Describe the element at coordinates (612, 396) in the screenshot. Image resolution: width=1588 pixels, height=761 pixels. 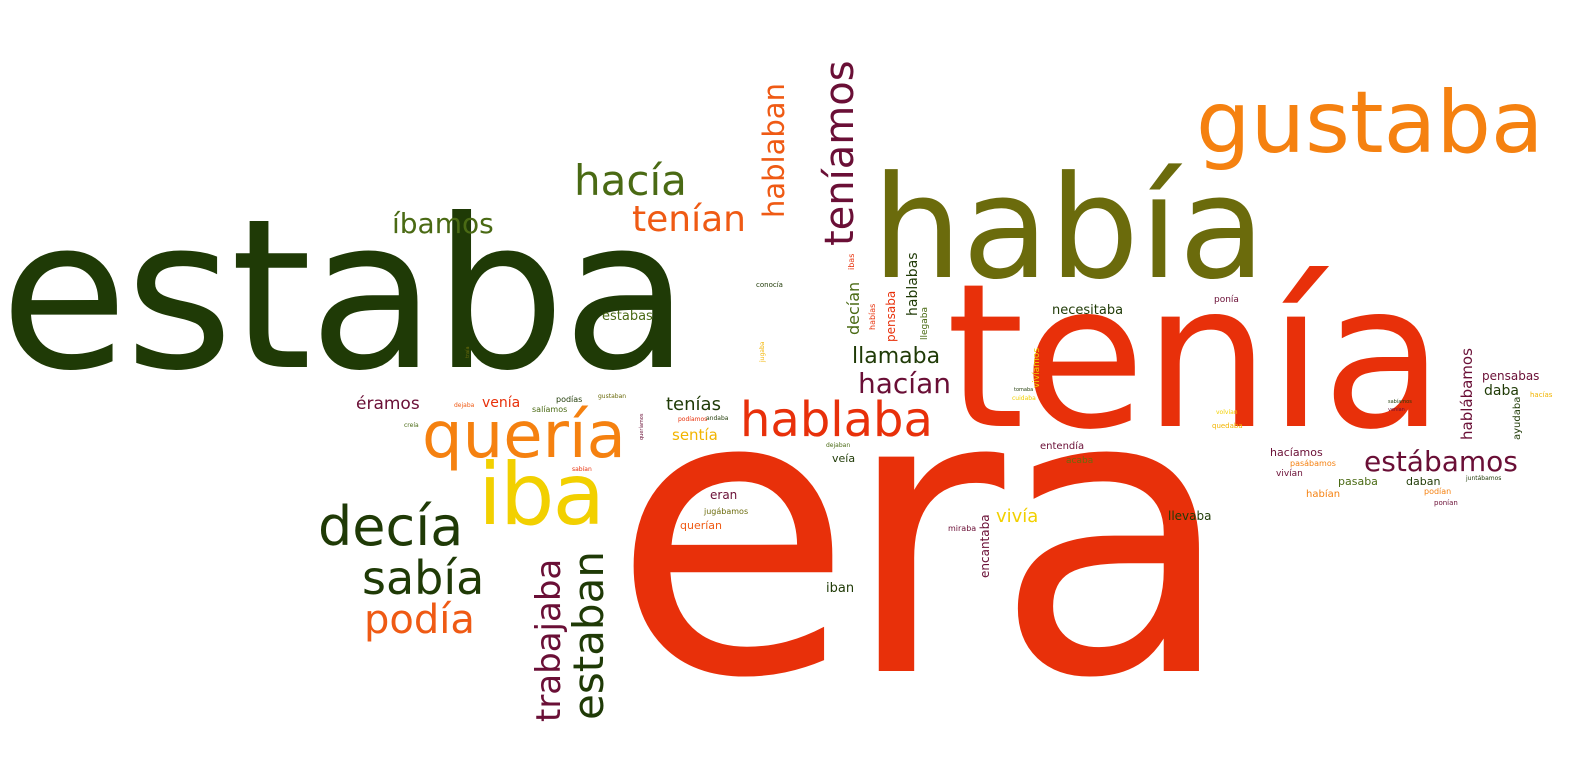
I see `word-gustaban: gustaban` at that location.